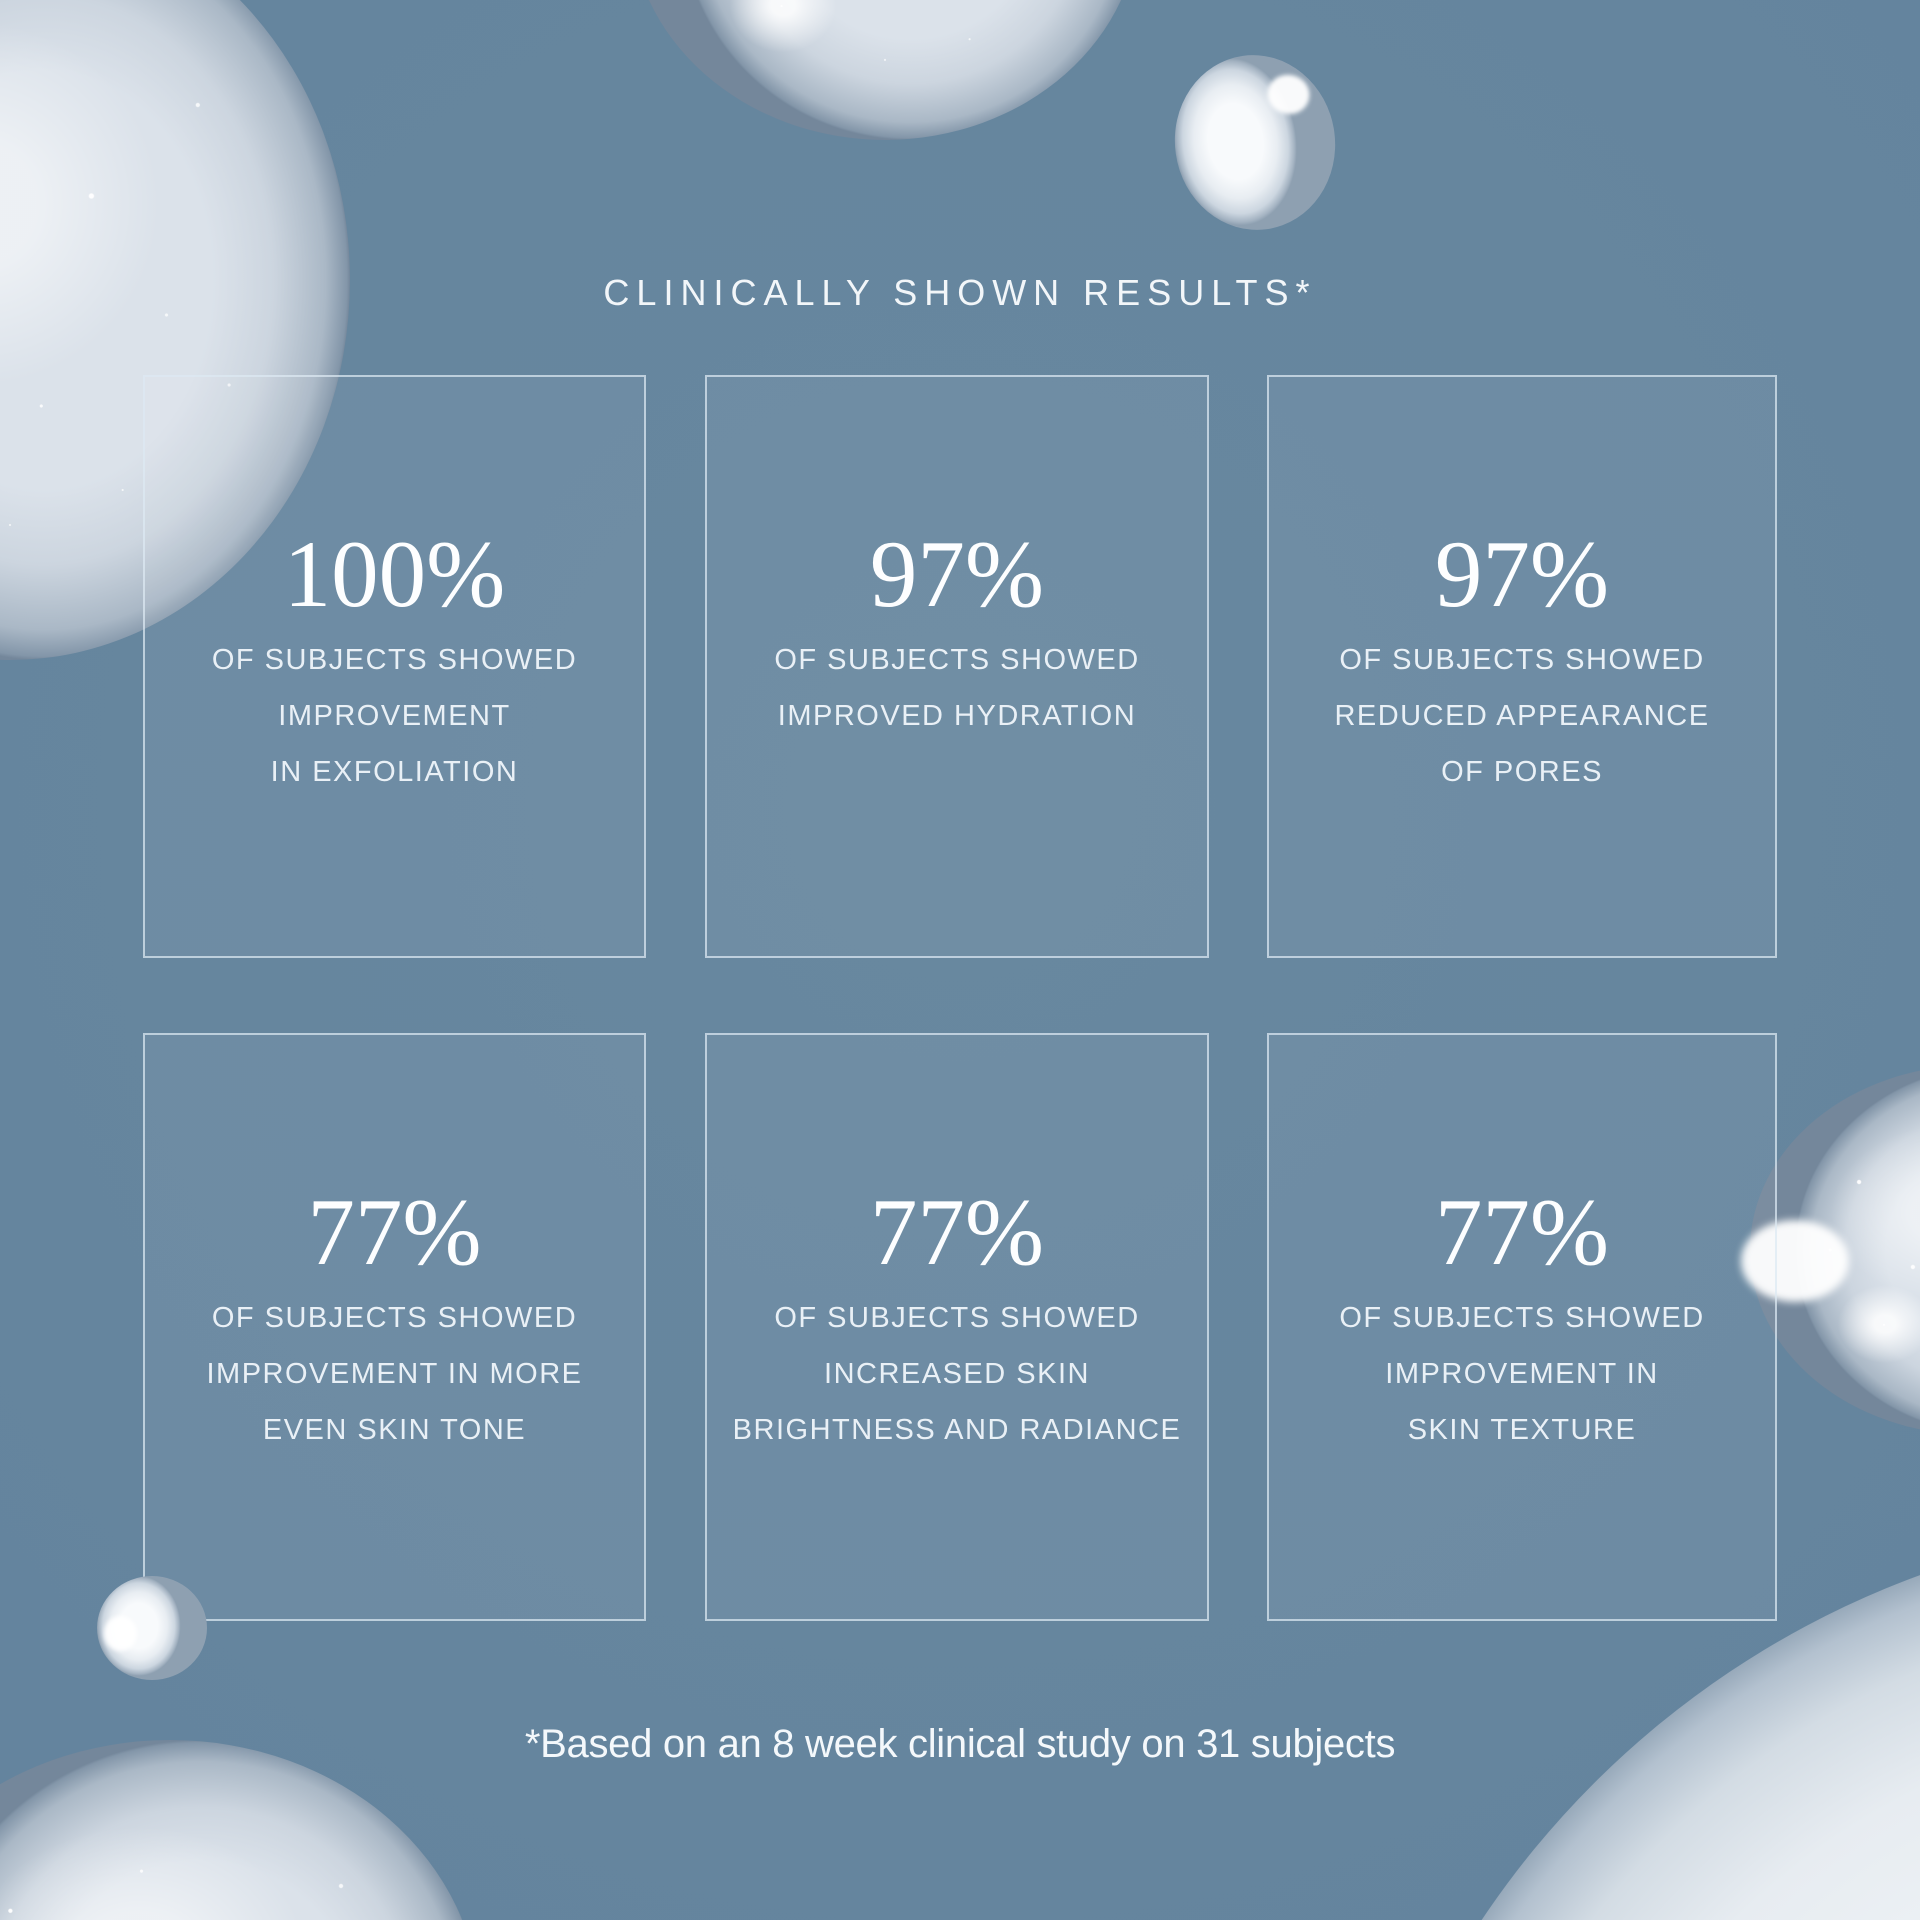 This screenshot has height=1920, width=1920. Describe the element at coordinates (960, 292) in the screenshot. I see `page-title: CLINICALLY SHOWN RESULTS*` at that location.